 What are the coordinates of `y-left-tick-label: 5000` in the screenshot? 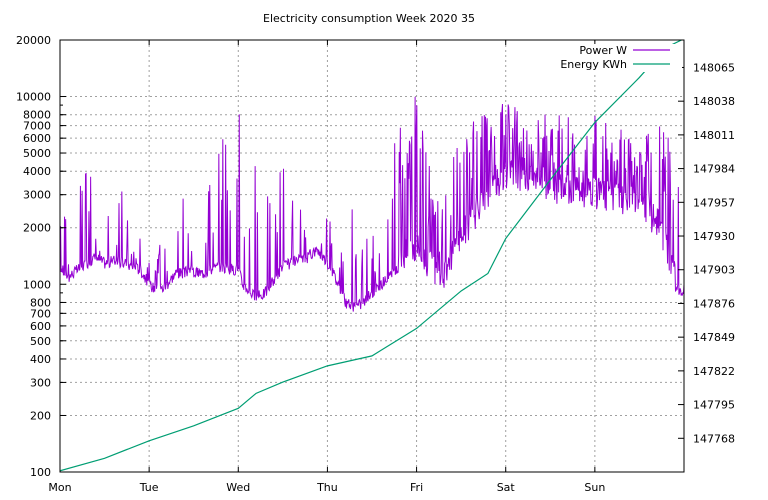 It's located at (37, 153).